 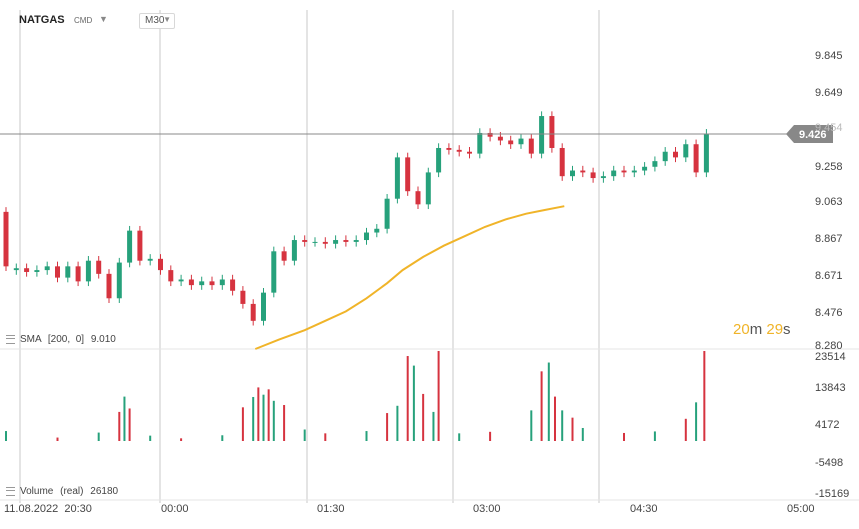 I want to click on sma-line, so click(x=409, y=277).